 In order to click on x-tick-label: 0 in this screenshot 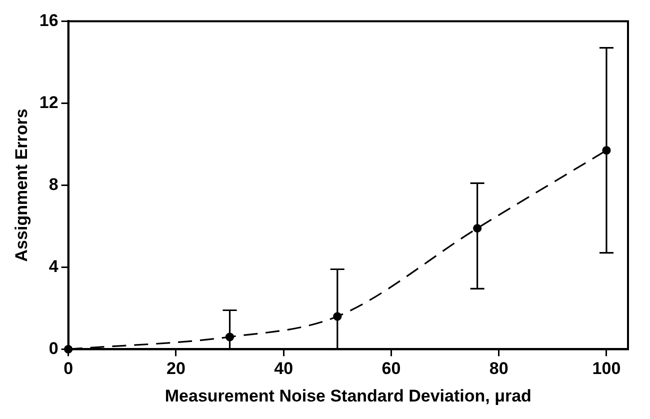, I will do `click(69, 368)`.